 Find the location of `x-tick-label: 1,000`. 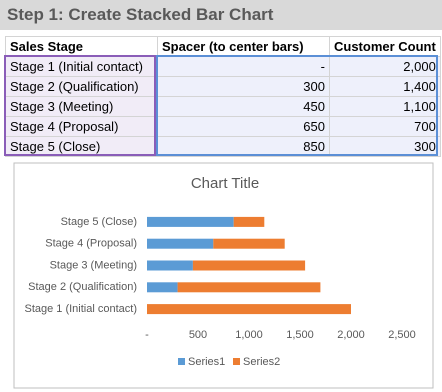

x-tick-label: 1,000 is located at coordinates (249, 335).